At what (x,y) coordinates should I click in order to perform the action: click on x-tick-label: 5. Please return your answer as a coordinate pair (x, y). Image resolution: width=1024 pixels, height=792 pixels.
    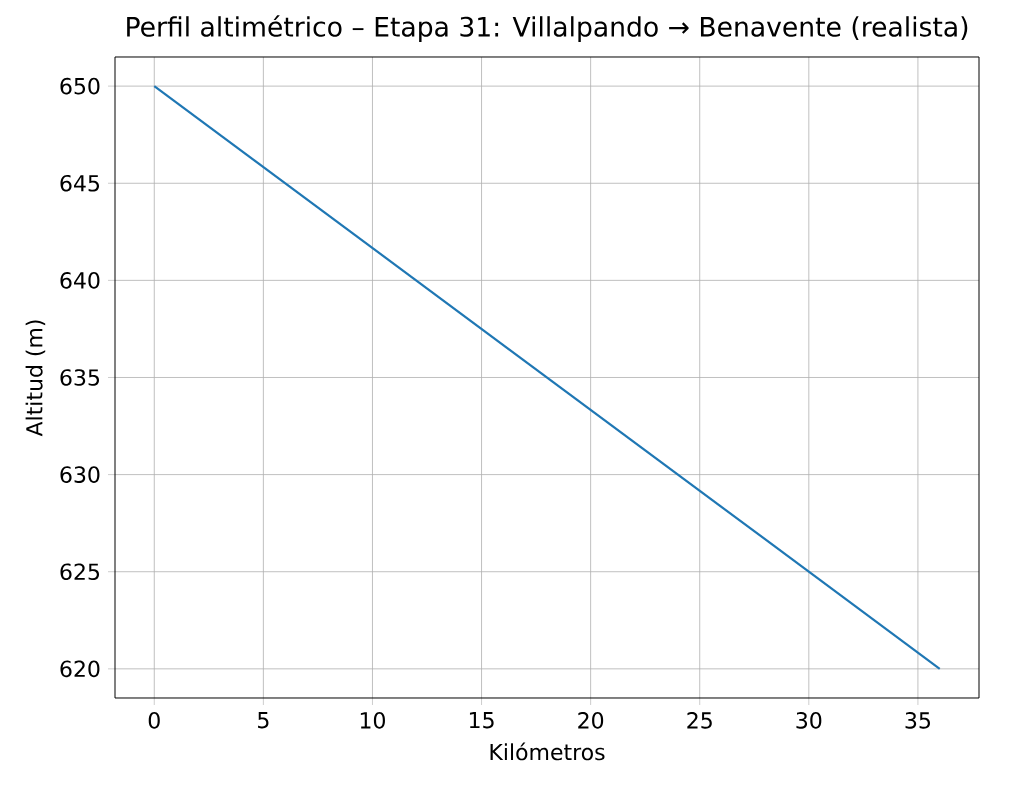
    Looking at the image, I should click on (263, 720).